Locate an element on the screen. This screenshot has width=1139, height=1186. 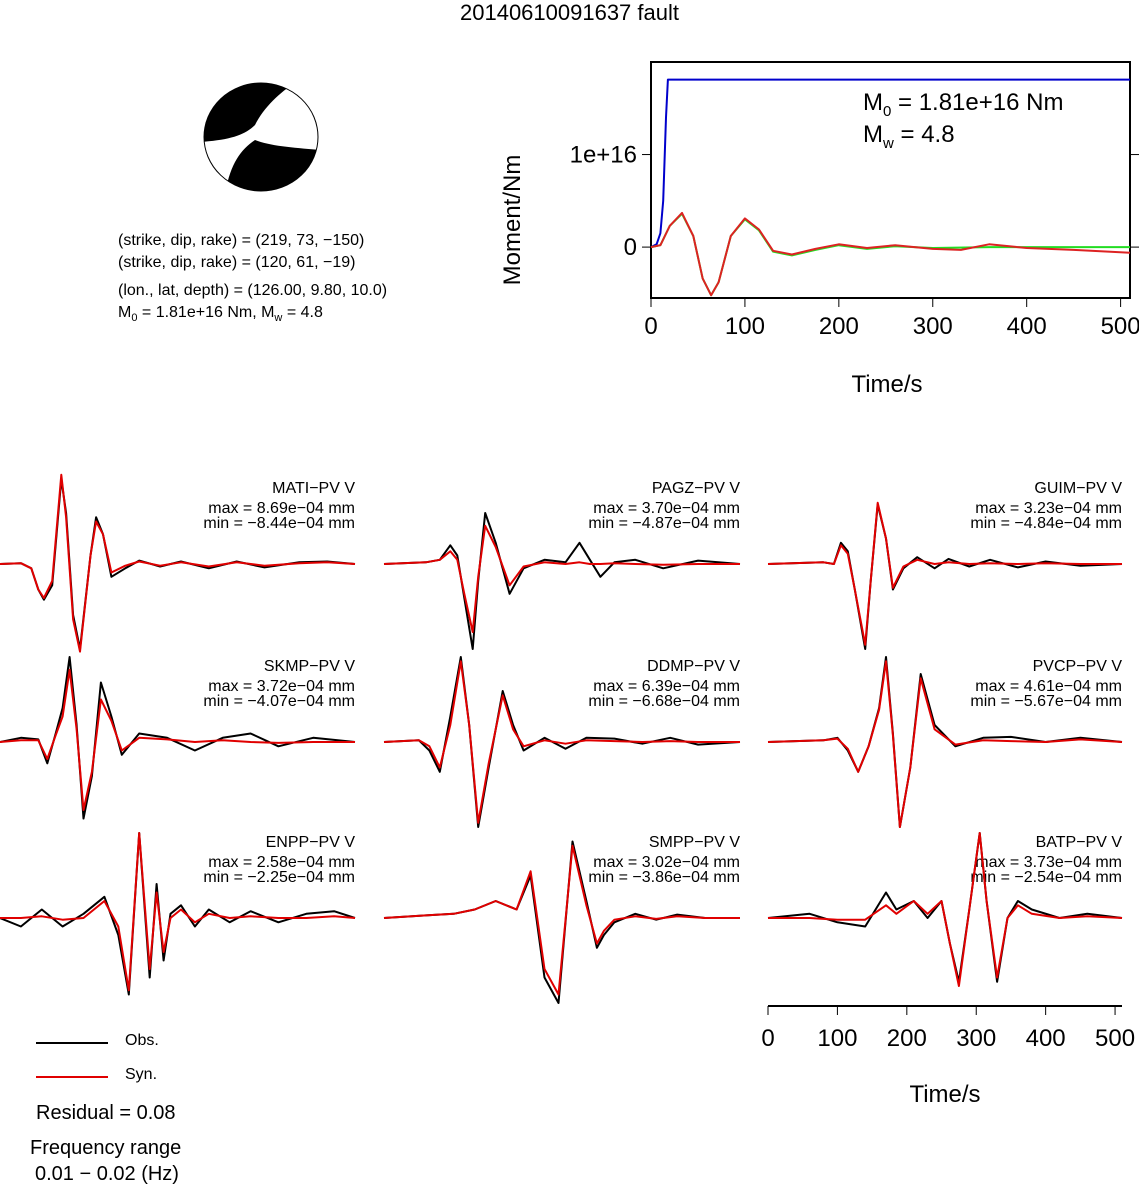
station-max: max = 3.73e−04 mm is located at coordinates (1048, 862).